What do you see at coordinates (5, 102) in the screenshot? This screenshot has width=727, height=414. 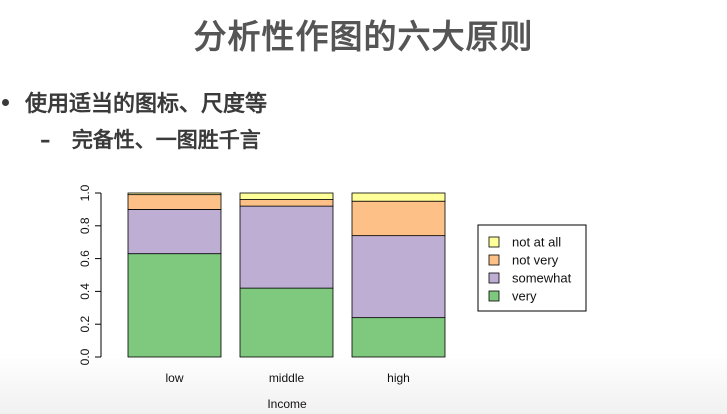 I see `bullet-dot-icon` at bounding box center [5, 102].